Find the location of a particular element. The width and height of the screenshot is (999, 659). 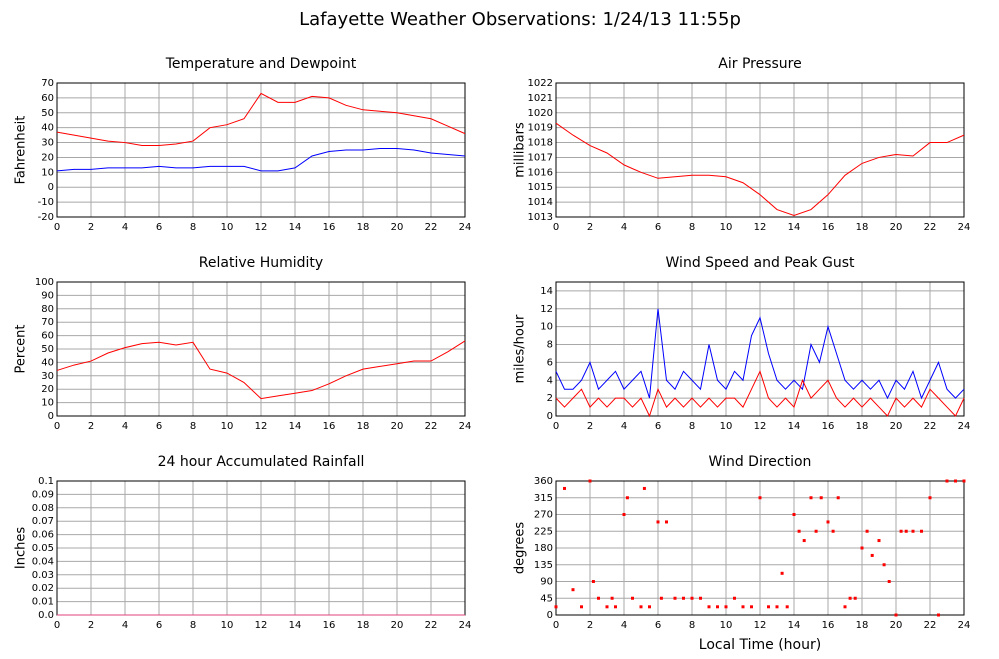

chart-title: Wind Direction is located at coordinates (760, 462).